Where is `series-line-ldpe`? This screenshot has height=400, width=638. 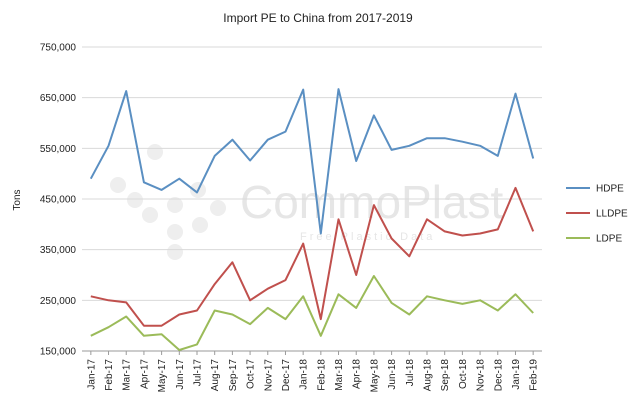 series-line-ldpe is located at coordinates (312, 313).